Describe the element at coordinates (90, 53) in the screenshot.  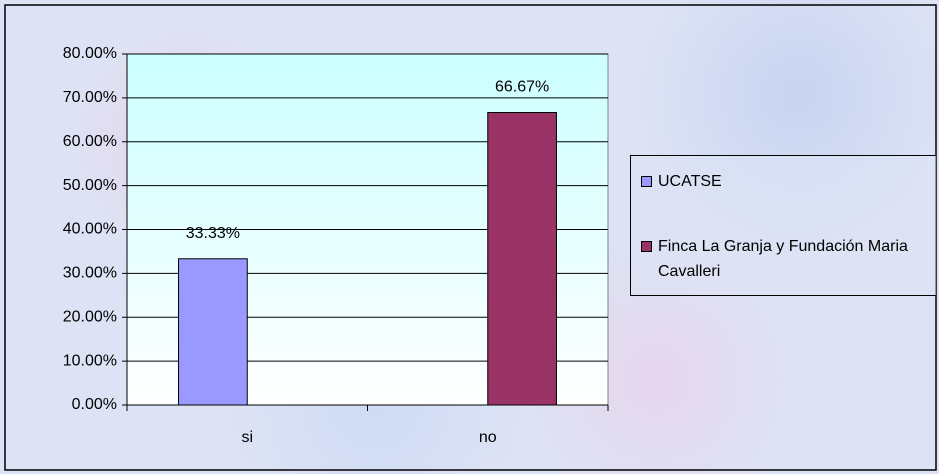
I see `y-tick-label: 80.00%` at that location.